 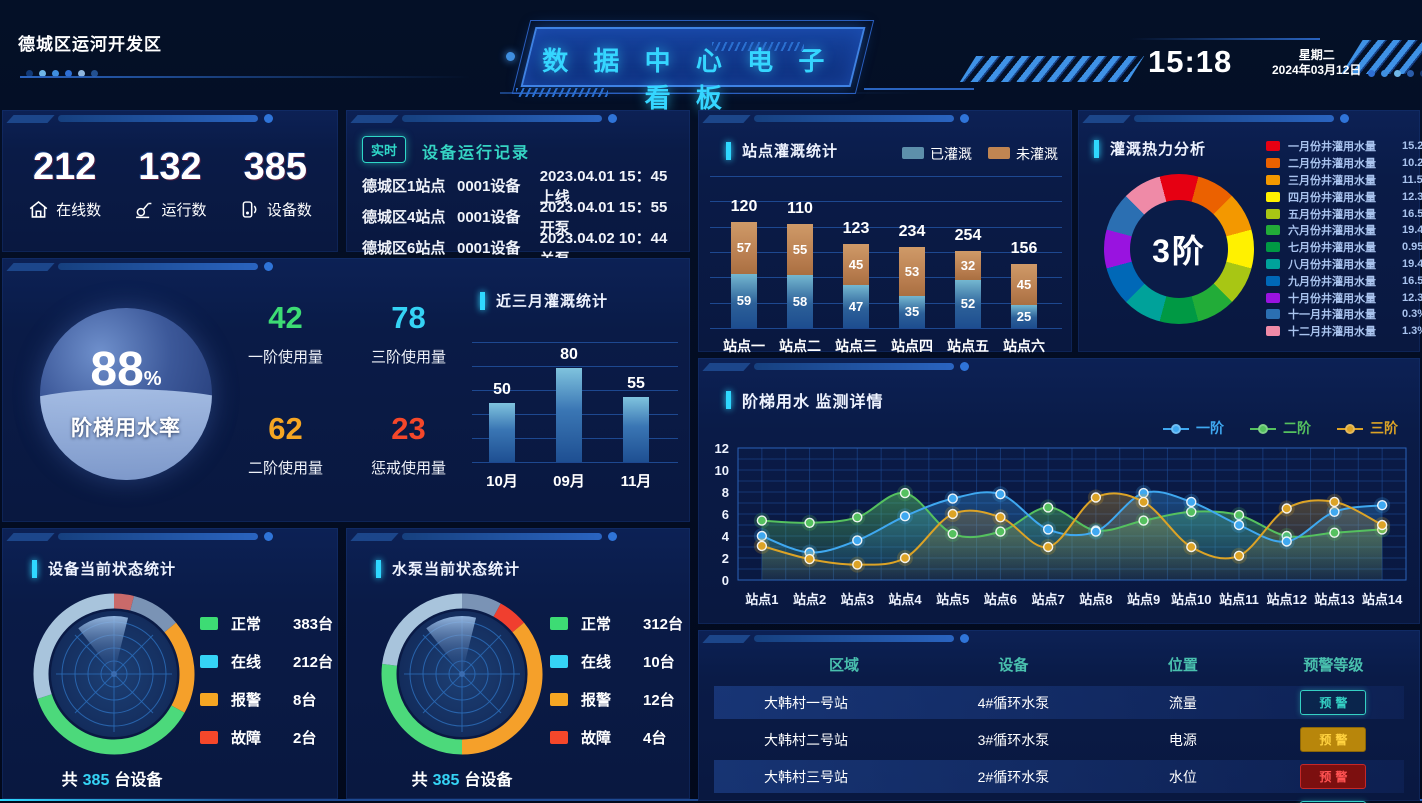 I want to click on cell-area: 大韩村二号站, so click(x=806, y=739).